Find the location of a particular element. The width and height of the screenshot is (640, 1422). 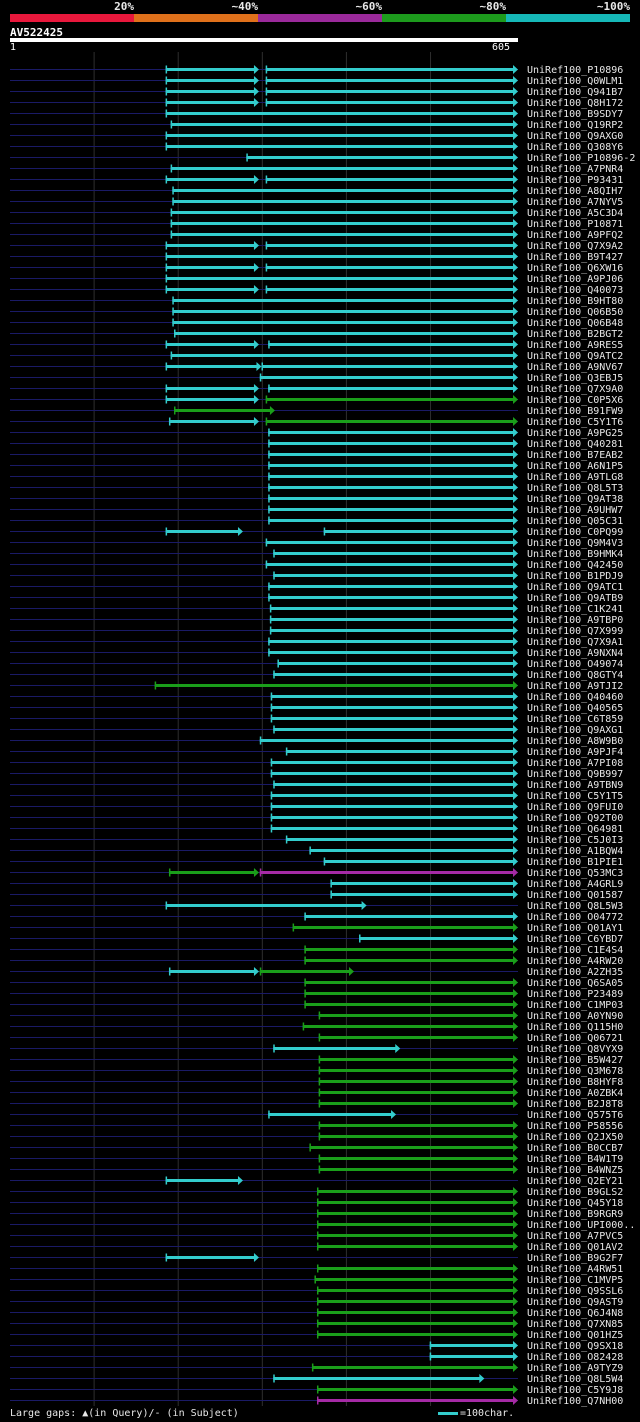

hit-row: UniRef100_A9PJF4 is located at coordinates (316, 752).